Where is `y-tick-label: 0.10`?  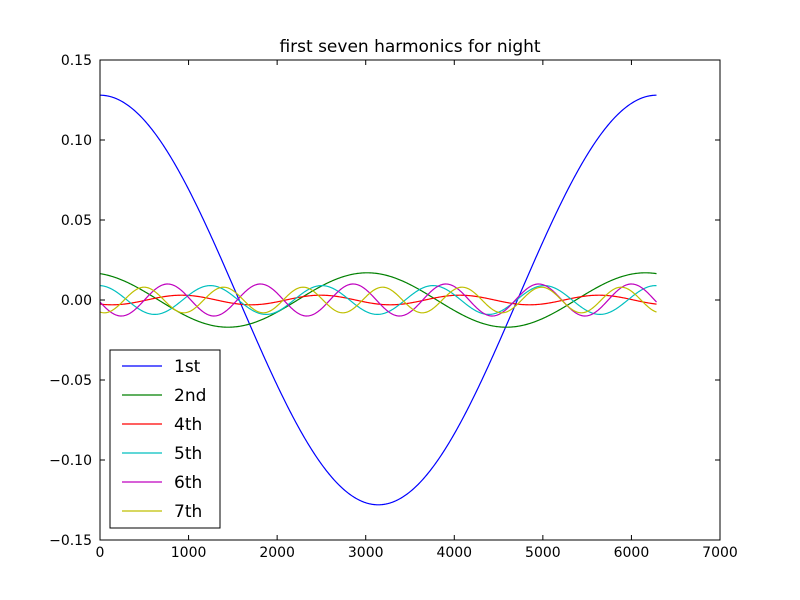 y-tick-label: 0.10 is located at coordinates (76, 141).